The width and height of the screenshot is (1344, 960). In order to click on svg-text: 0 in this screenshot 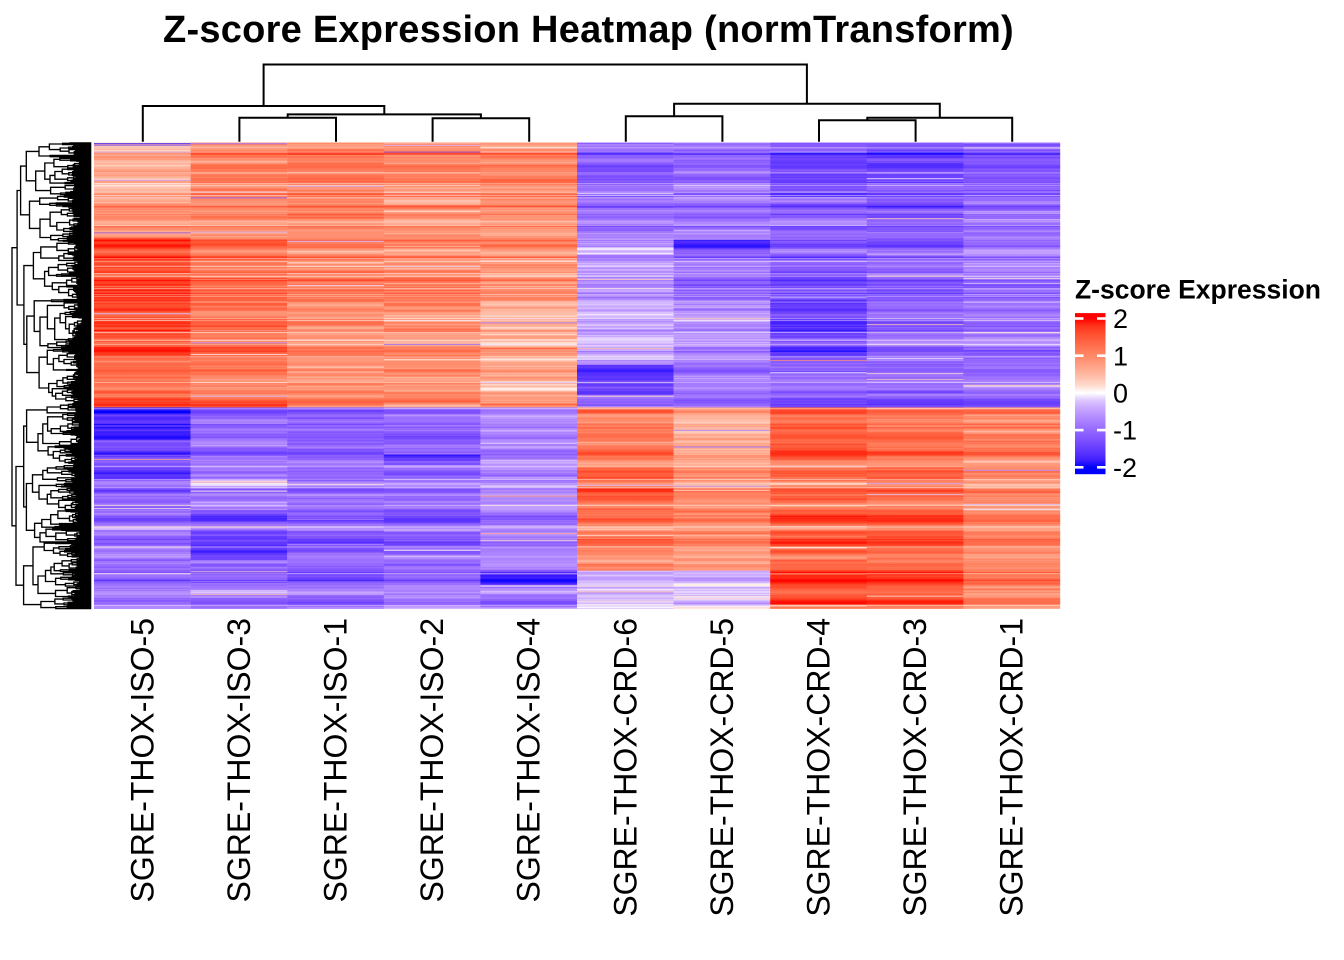, I will do `click(1120, 394)`.